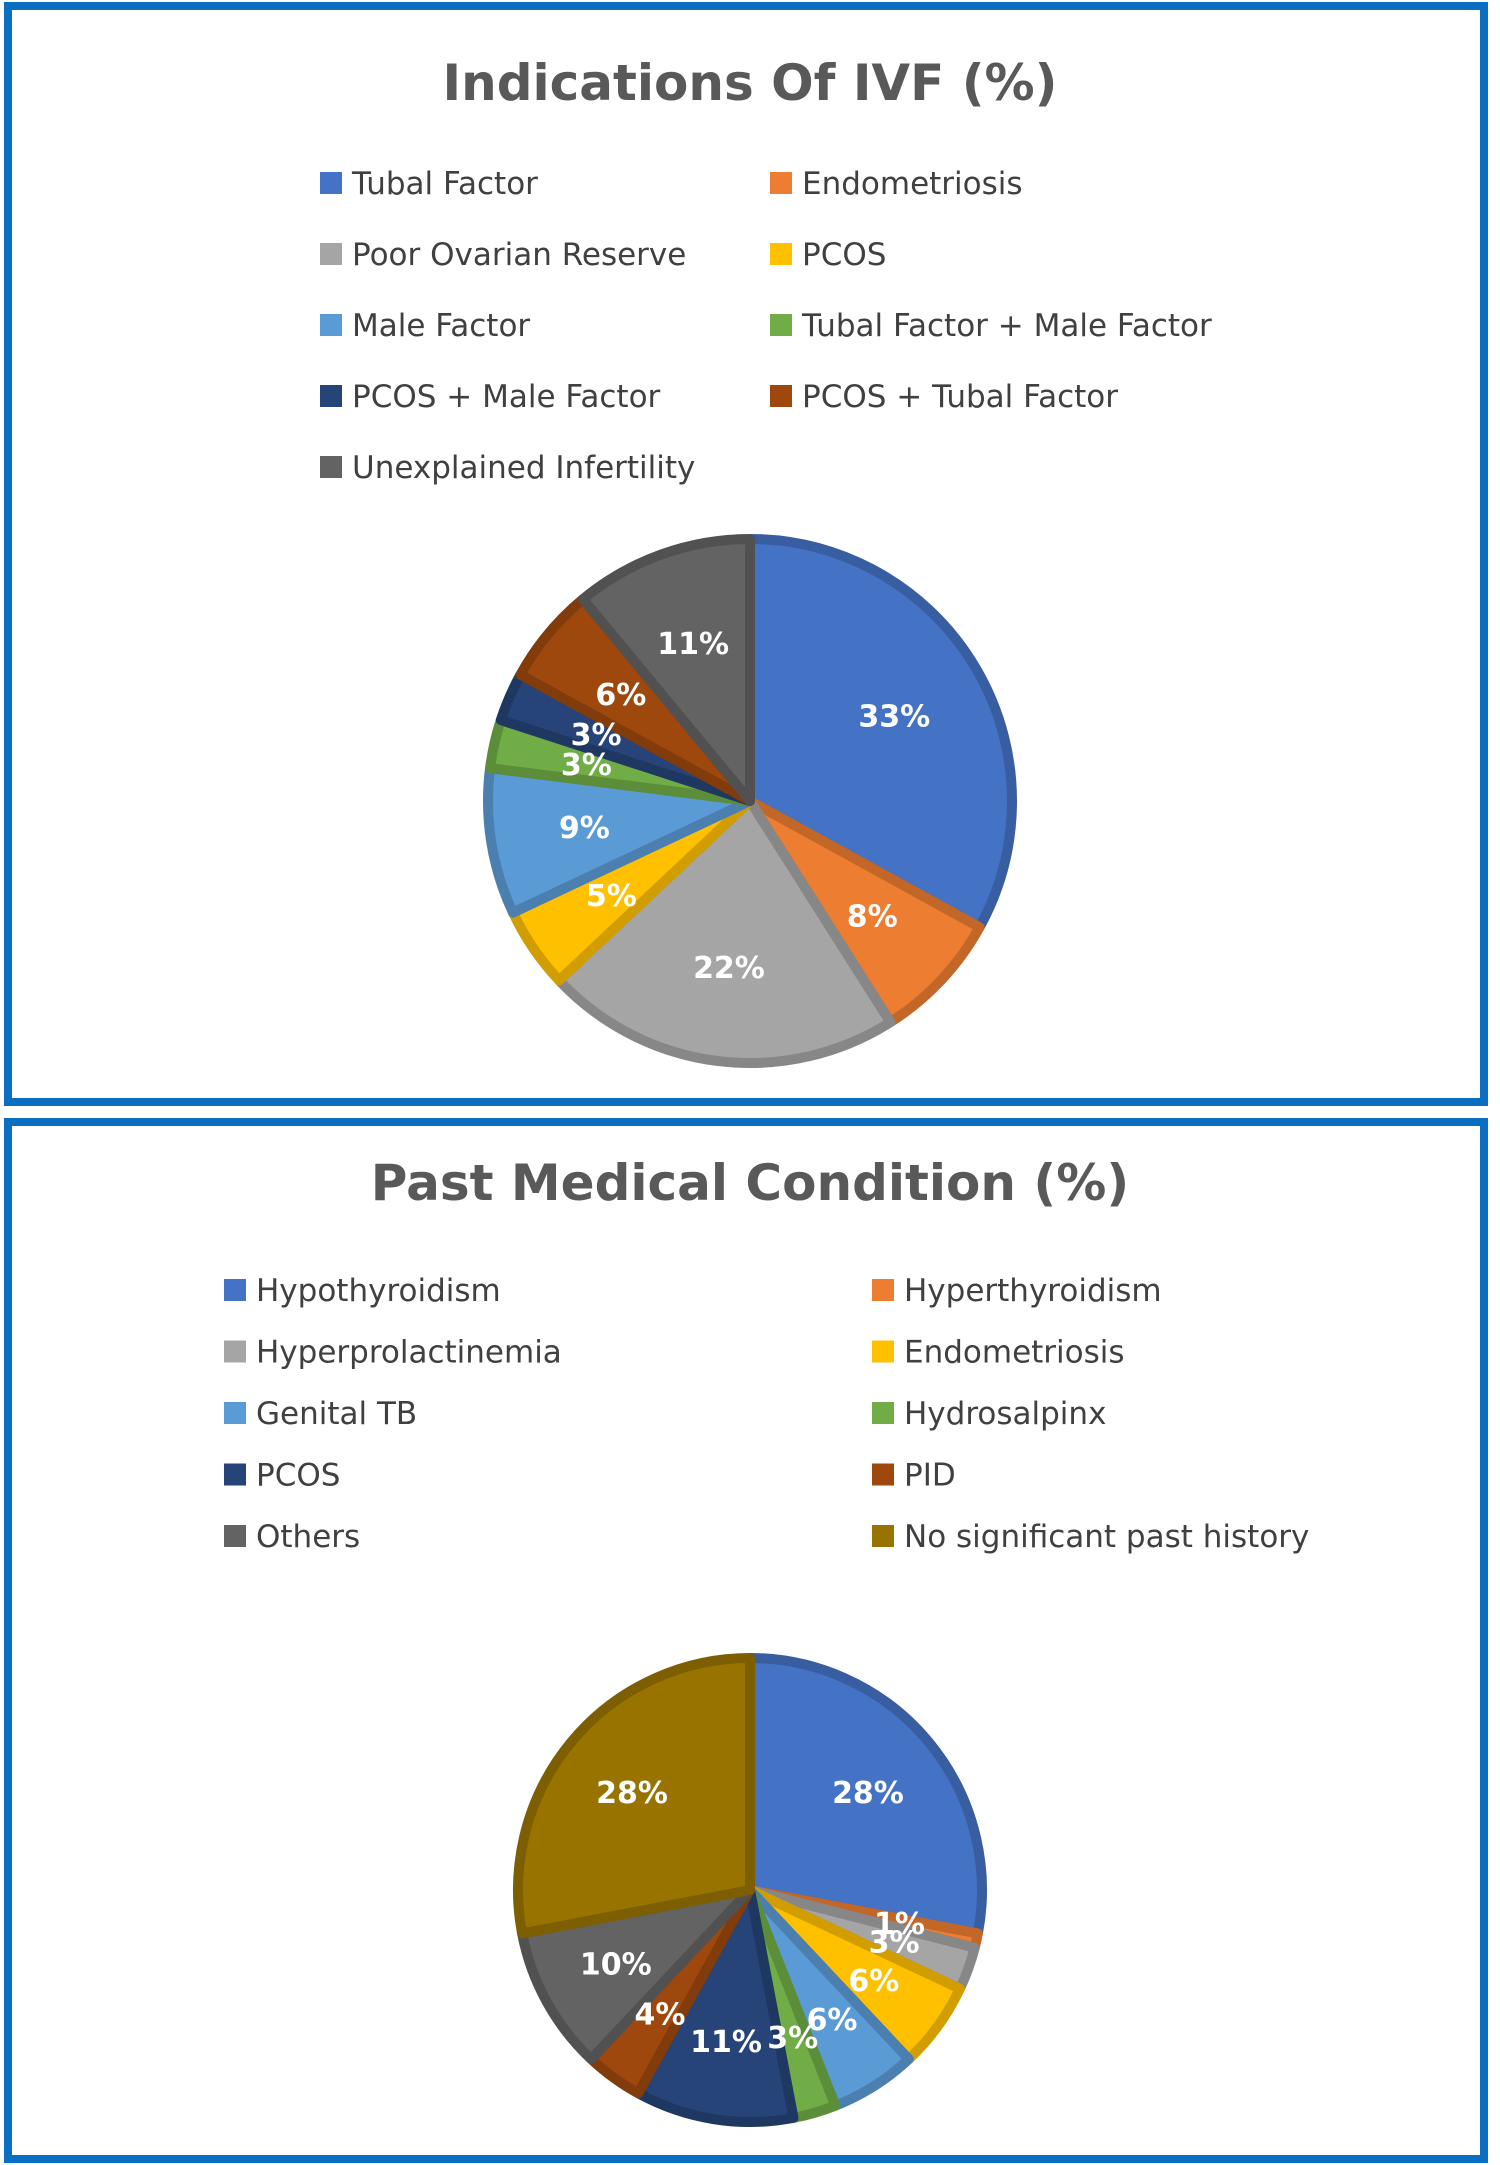 Image resolution: width=1500 pixels, height=2165 pixels. Describe the element at coordinates (584, 828) in the screenshot. I see `slice-data-label: 9%` at that location.